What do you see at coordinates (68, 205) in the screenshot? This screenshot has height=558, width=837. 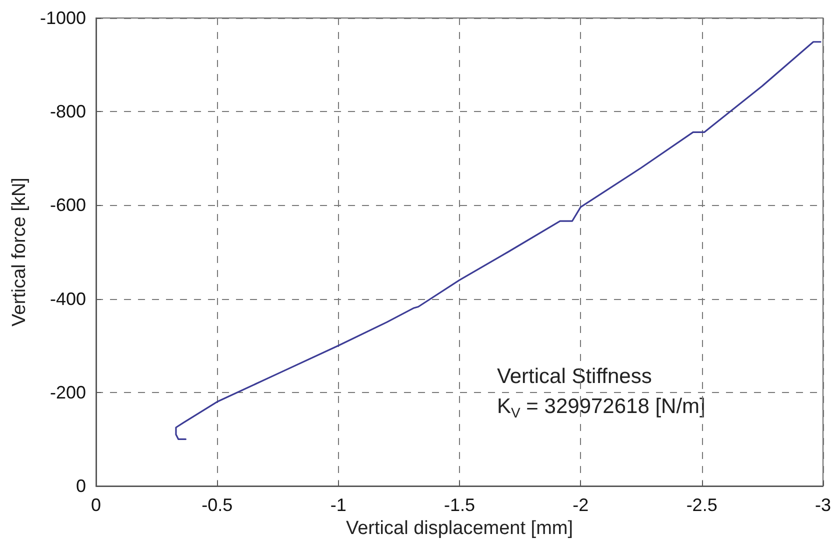 I see `y-tick-label: -600` at bounding box center [68, 205].